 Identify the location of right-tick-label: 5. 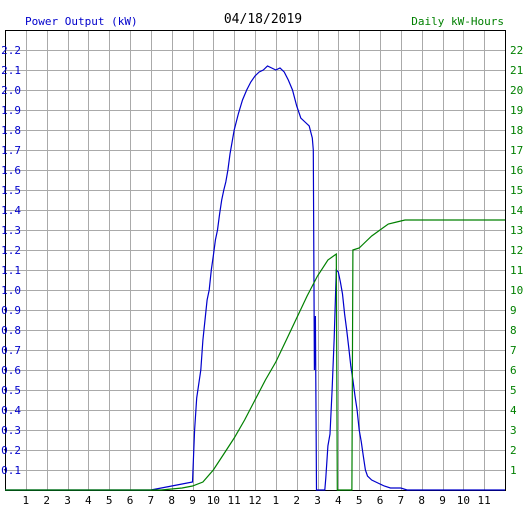
(513, 390).